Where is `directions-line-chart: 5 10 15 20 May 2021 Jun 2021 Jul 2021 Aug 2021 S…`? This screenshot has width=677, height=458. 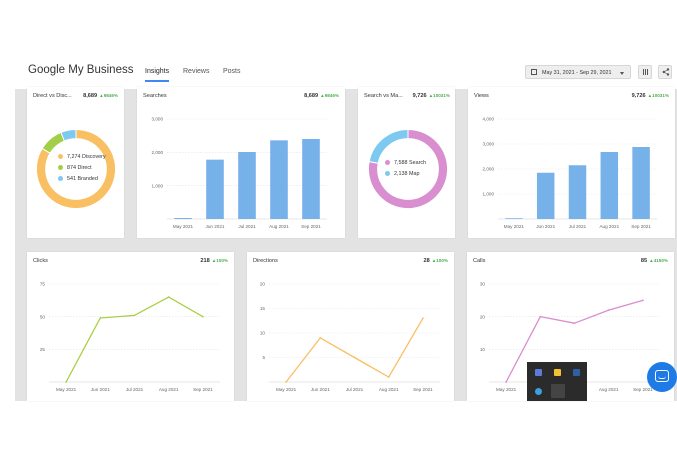 directions-line-chart: 5 10 15 20 May 2021 Jun 2021 Jul 2021 Aug 2021 S… is located at coordinates (350, 337).